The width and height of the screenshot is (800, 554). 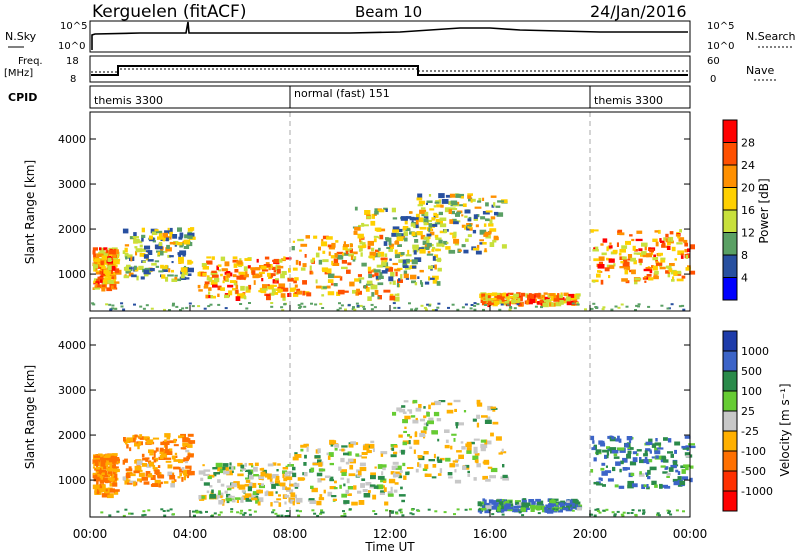 What do you see at coordinates (390, 97) in the screenshot?
I see `cpid-panel-frame` at bounding box center [390, 97].